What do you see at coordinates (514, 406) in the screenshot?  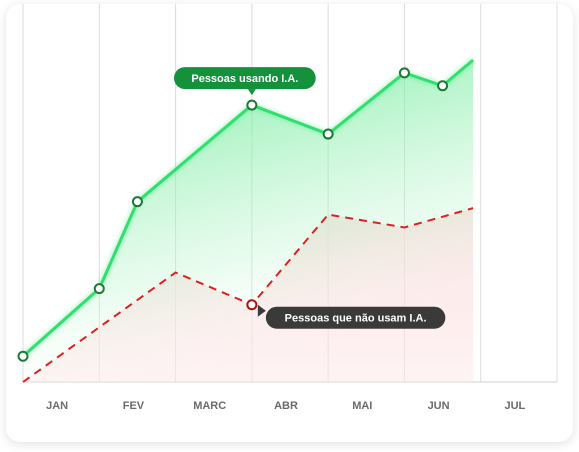 I see `x-tick-label: JUL` at bounding box center [514, 406].